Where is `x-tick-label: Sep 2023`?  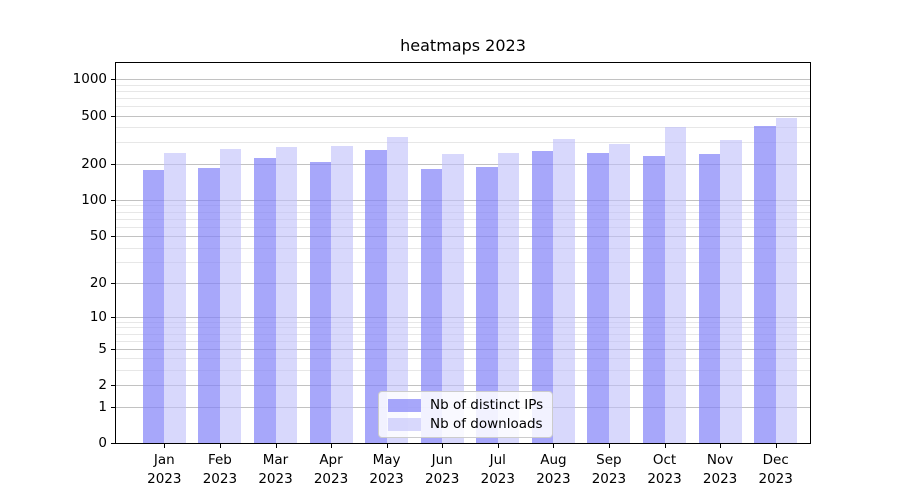 x-tick-label: Sep 2023 is located at coordinates (609, 470).